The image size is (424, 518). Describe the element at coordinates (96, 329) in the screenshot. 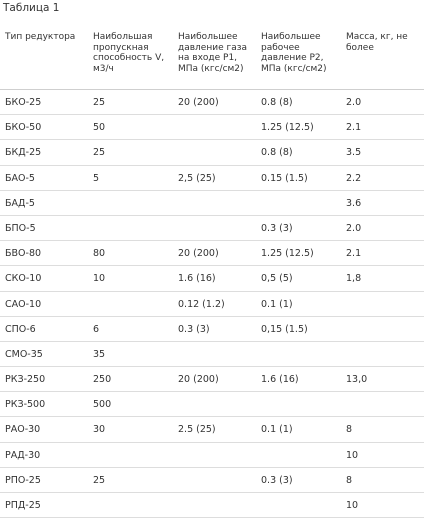

I see `cell-max-capacity: 6` at that location.